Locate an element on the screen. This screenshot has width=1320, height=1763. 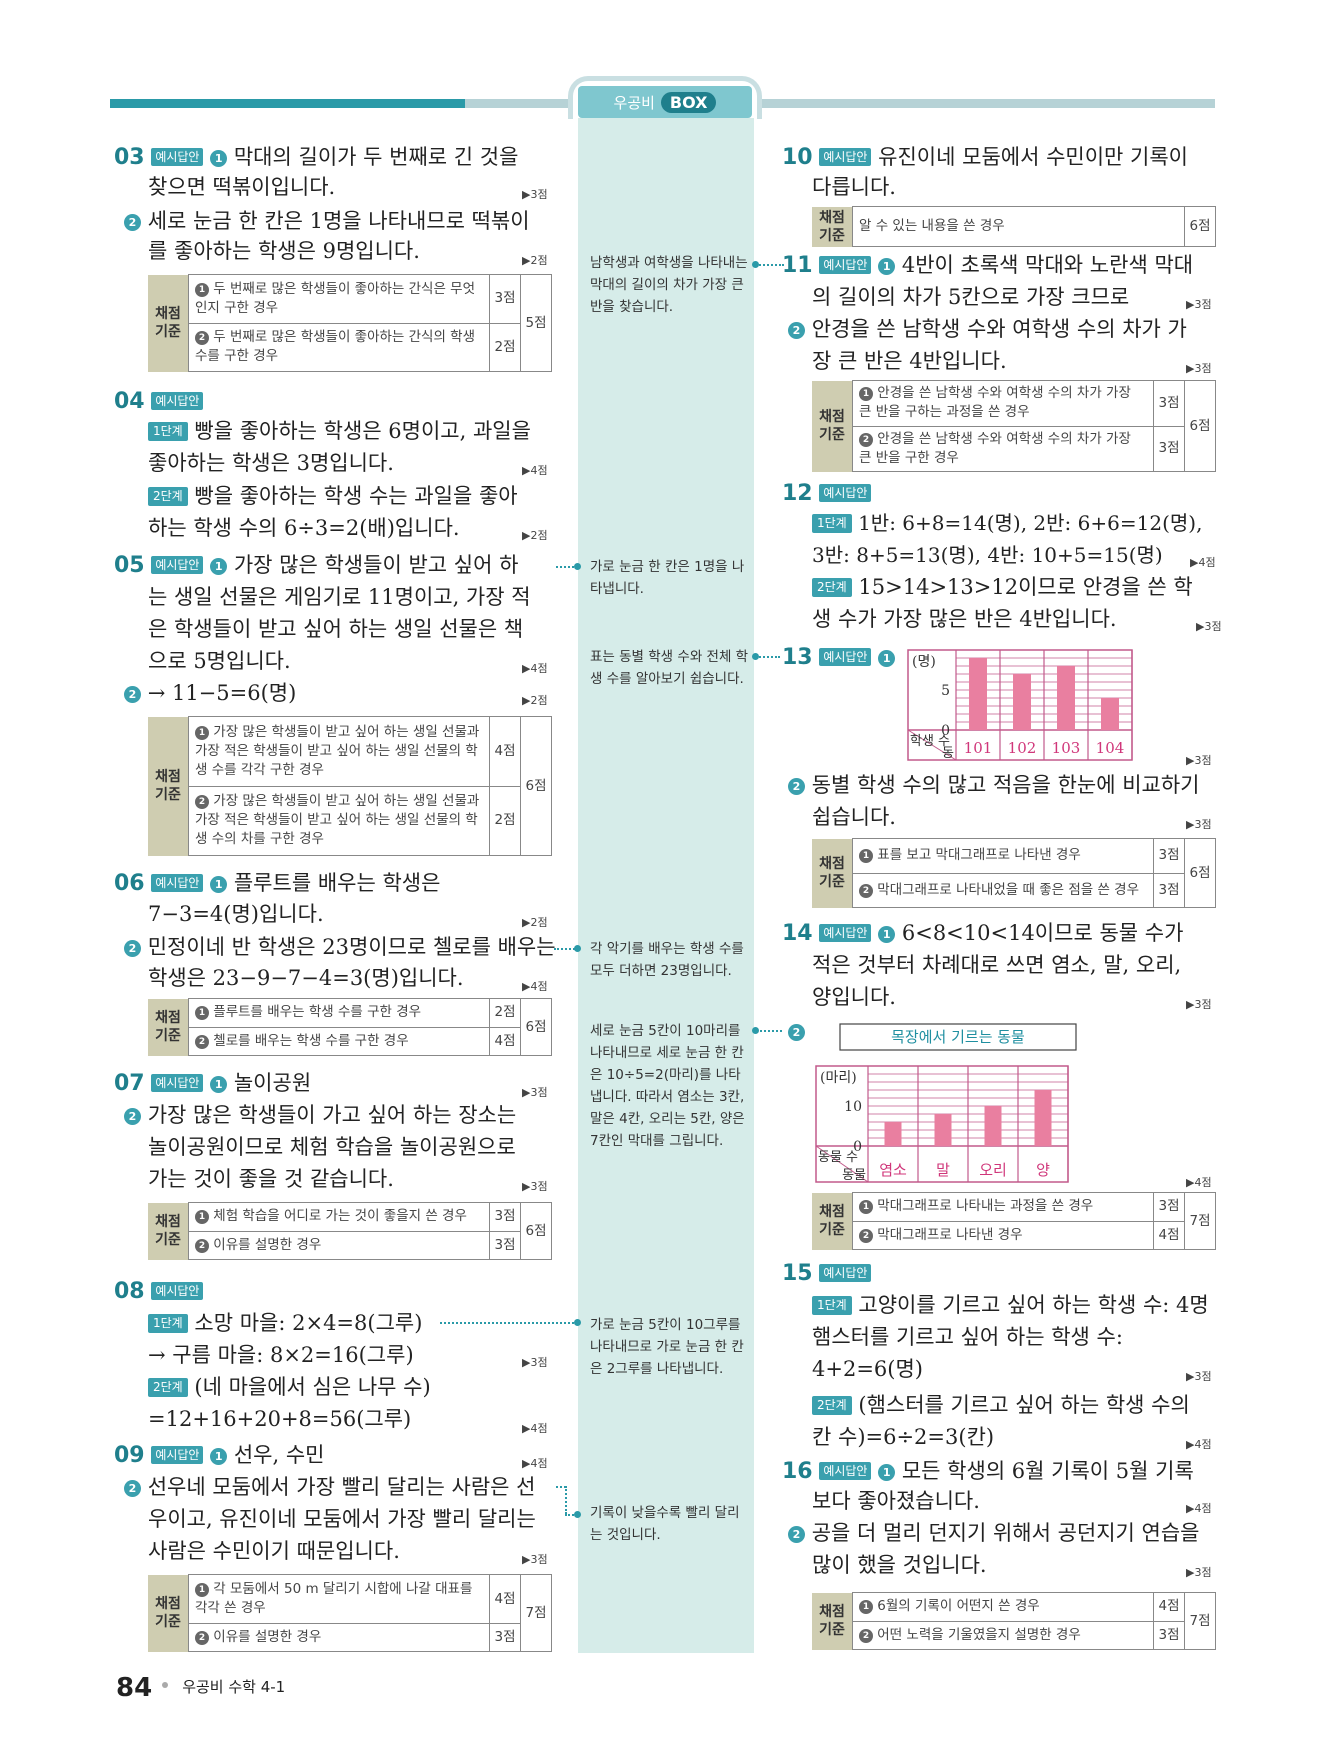
grading-item: 2 안경을 쓴 남학생 수와 여학생 수의 차가 가장 큰 반을 구한 경우 is located at coordinates (1003, 448).